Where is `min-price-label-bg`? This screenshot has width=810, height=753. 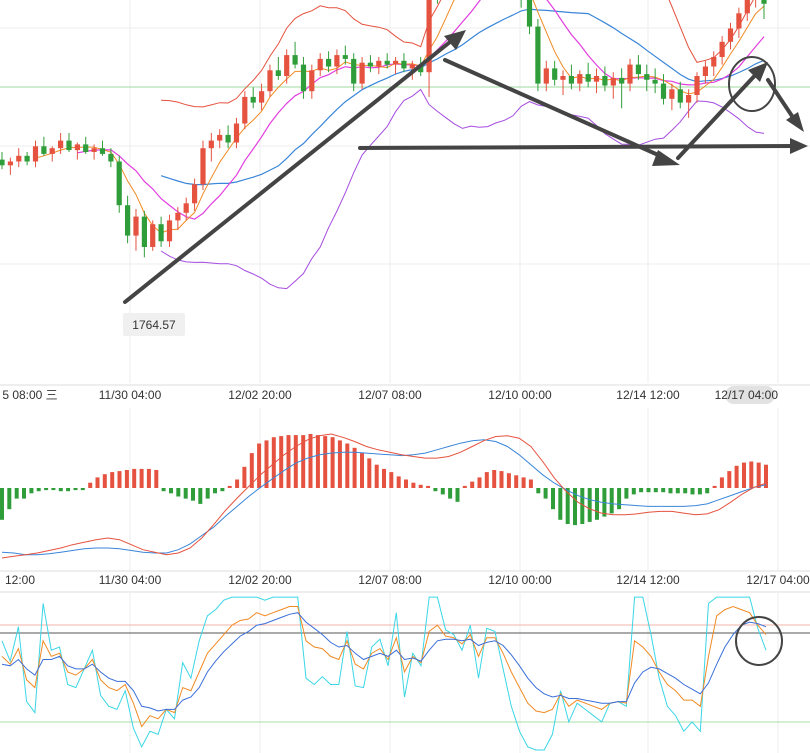 min-price-label-bg is located at coordinates (154, 324).